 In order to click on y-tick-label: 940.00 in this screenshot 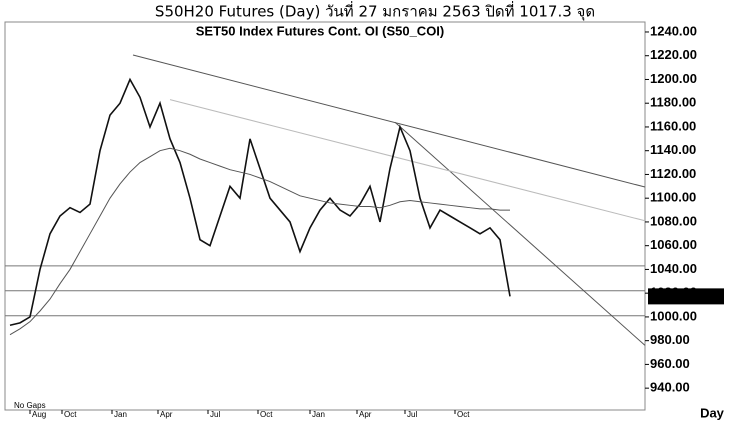, I will do `click(670, 387)`.